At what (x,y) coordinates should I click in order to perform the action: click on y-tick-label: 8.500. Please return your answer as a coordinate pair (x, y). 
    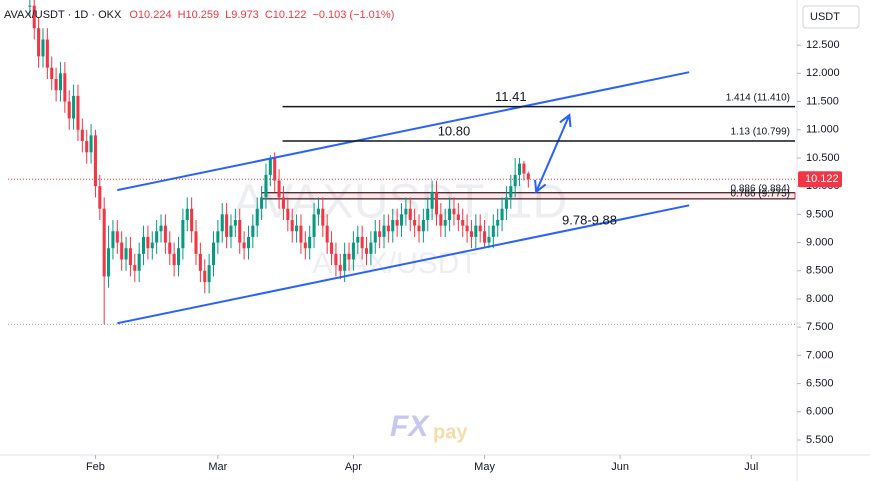
    Looking at the image, I should click on (820, 271).